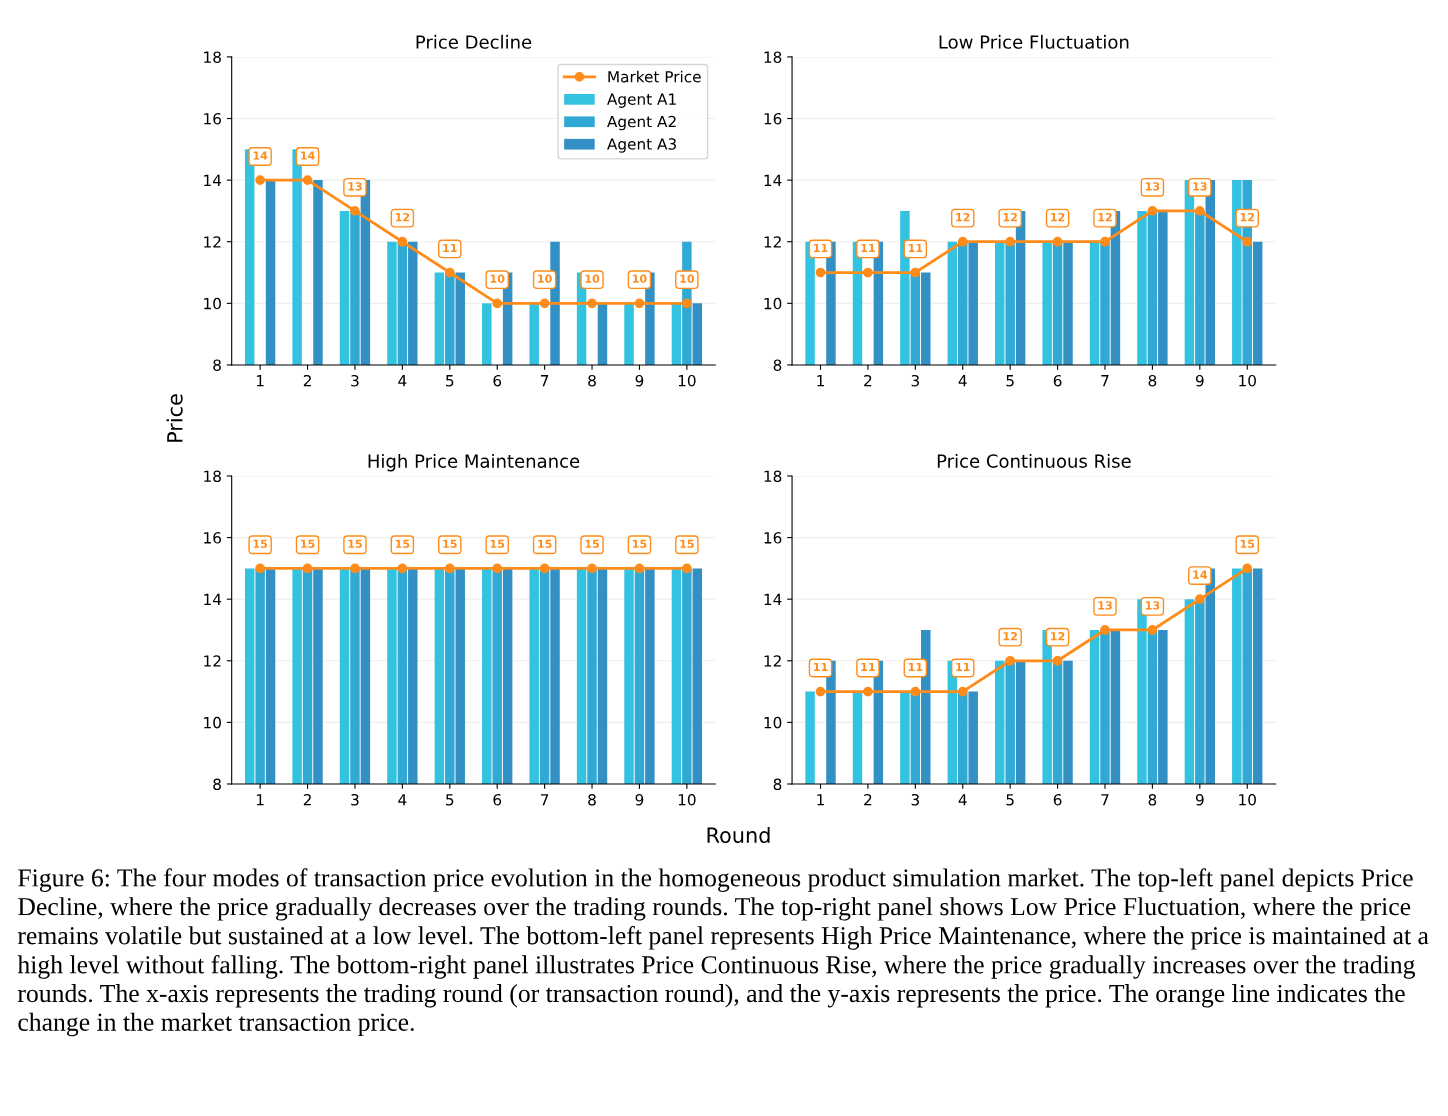 The image size is (1448, 1116). What do you see at coordinates (641, 100) in the screenshot?
I see `legend-label: Agent A1` at bounding box center [641, 100].